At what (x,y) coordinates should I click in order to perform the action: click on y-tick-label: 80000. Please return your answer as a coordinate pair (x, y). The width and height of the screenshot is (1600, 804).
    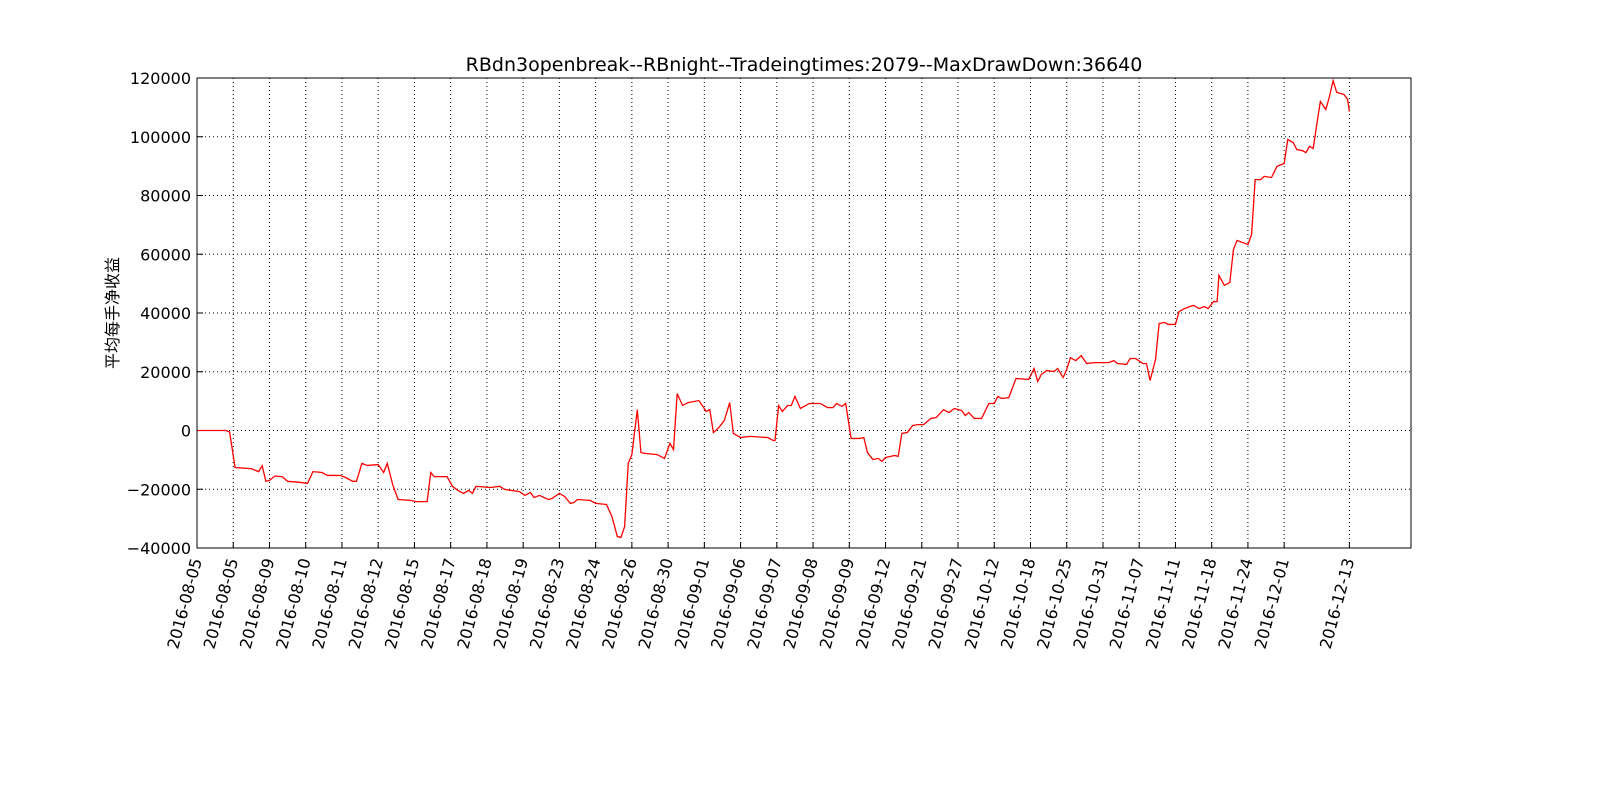
    Looking at the image, I should click on (165, 196).